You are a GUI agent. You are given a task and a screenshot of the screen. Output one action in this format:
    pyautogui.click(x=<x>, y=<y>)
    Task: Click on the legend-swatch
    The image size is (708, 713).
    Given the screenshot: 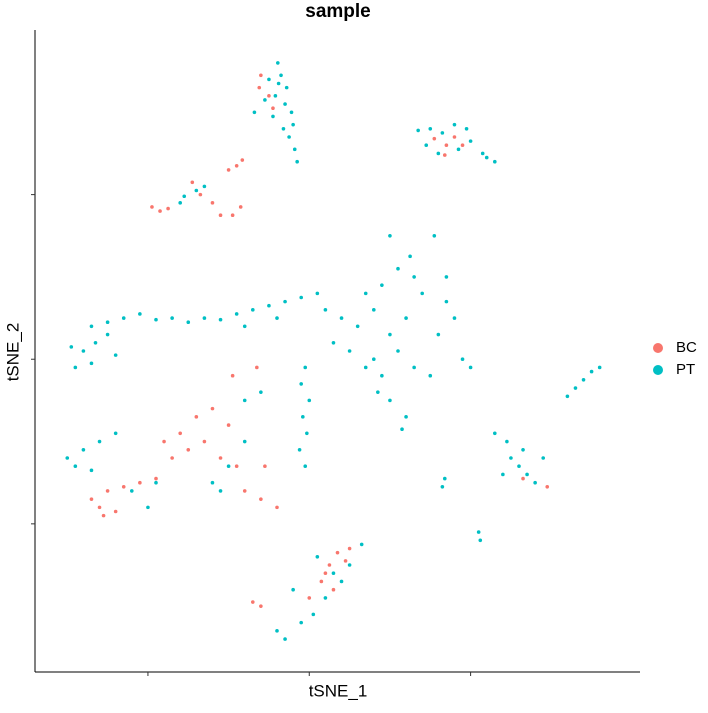 What is the action you would take?
    pyautogui.click(x=658, y=348)
    